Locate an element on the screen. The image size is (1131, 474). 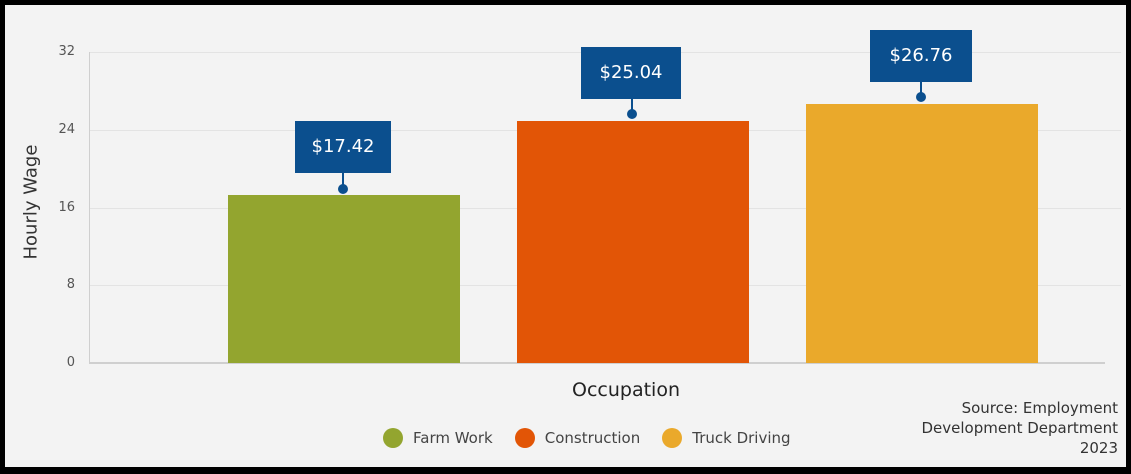
bar-truck-driving is located at coordinates (922, 233).